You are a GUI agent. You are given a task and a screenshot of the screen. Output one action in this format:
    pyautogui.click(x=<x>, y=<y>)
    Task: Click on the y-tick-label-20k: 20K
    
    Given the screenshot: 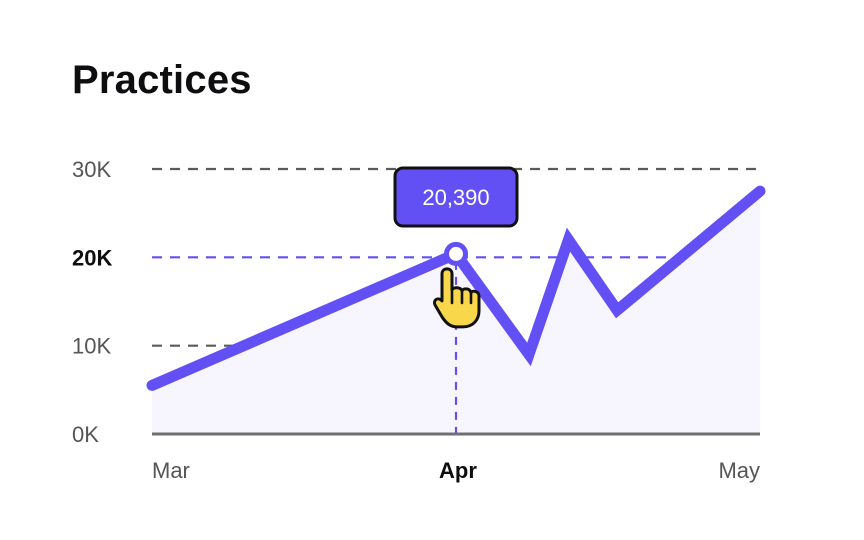 What is the action you would take?
    pyautogui.click(x=92, y=257)
    